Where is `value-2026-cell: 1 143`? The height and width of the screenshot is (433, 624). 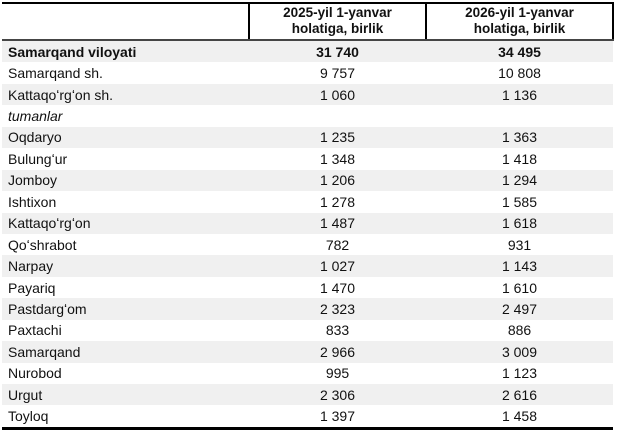 value-2026-cell: 1 143 is located at coordinates (519, 266).